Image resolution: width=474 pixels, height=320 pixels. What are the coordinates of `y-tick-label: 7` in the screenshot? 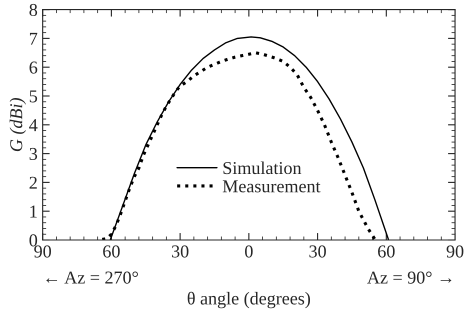 It's located at (34, 38).